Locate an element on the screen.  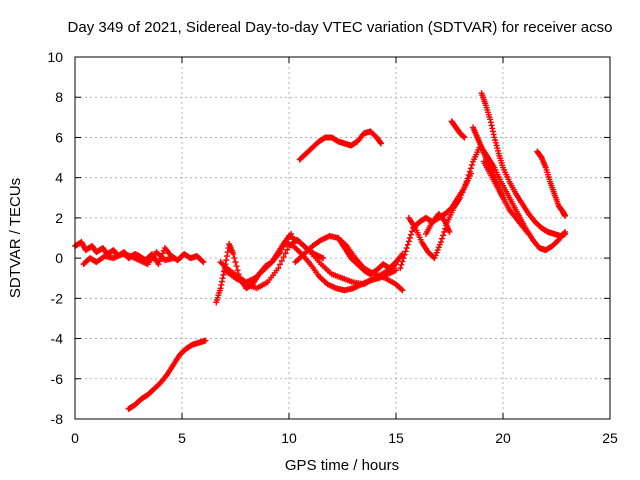
y-tick-label: -4 is located at coordinates (57, 339).